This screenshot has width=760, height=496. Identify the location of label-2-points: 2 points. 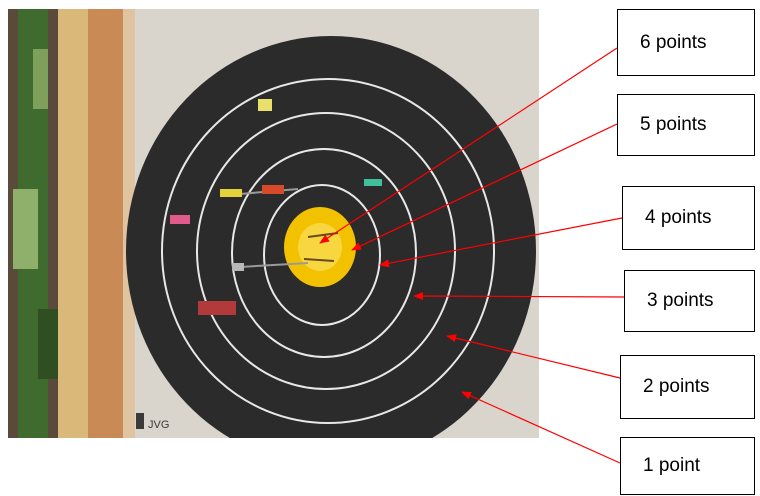
(687, 387).